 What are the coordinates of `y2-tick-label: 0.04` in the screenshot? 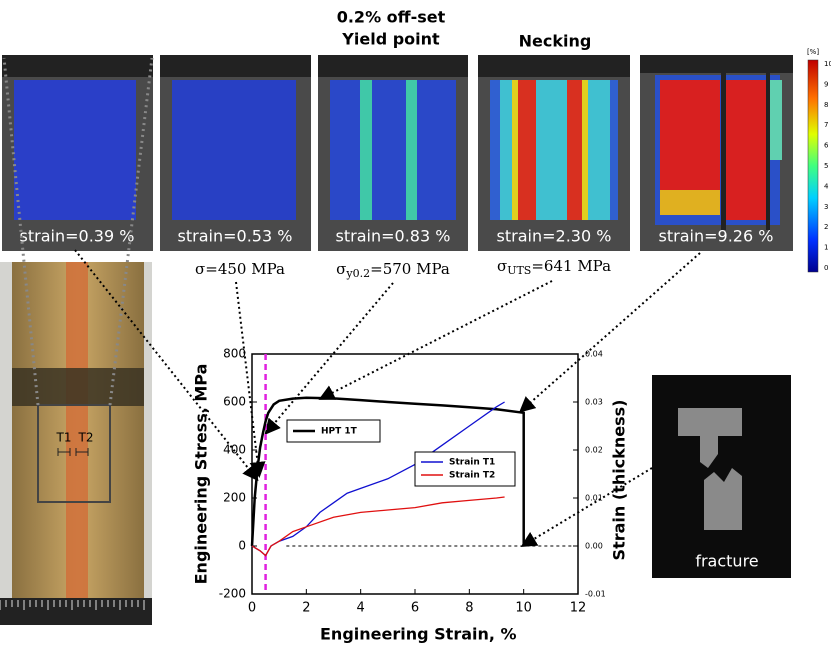 It's located at (594, 354).